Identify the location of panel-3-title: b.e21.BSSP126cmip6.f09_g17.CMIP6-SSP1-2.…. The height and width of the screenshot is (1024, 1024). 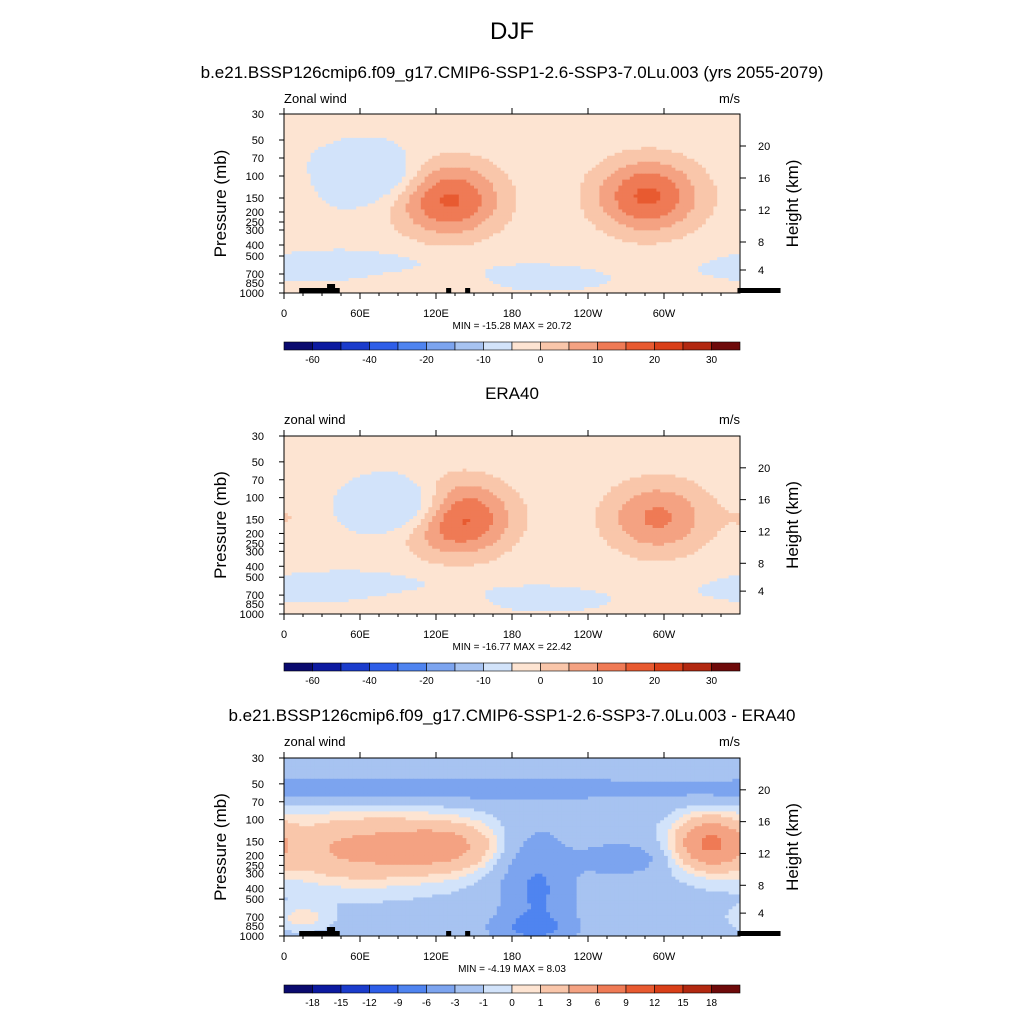
(512, 716).